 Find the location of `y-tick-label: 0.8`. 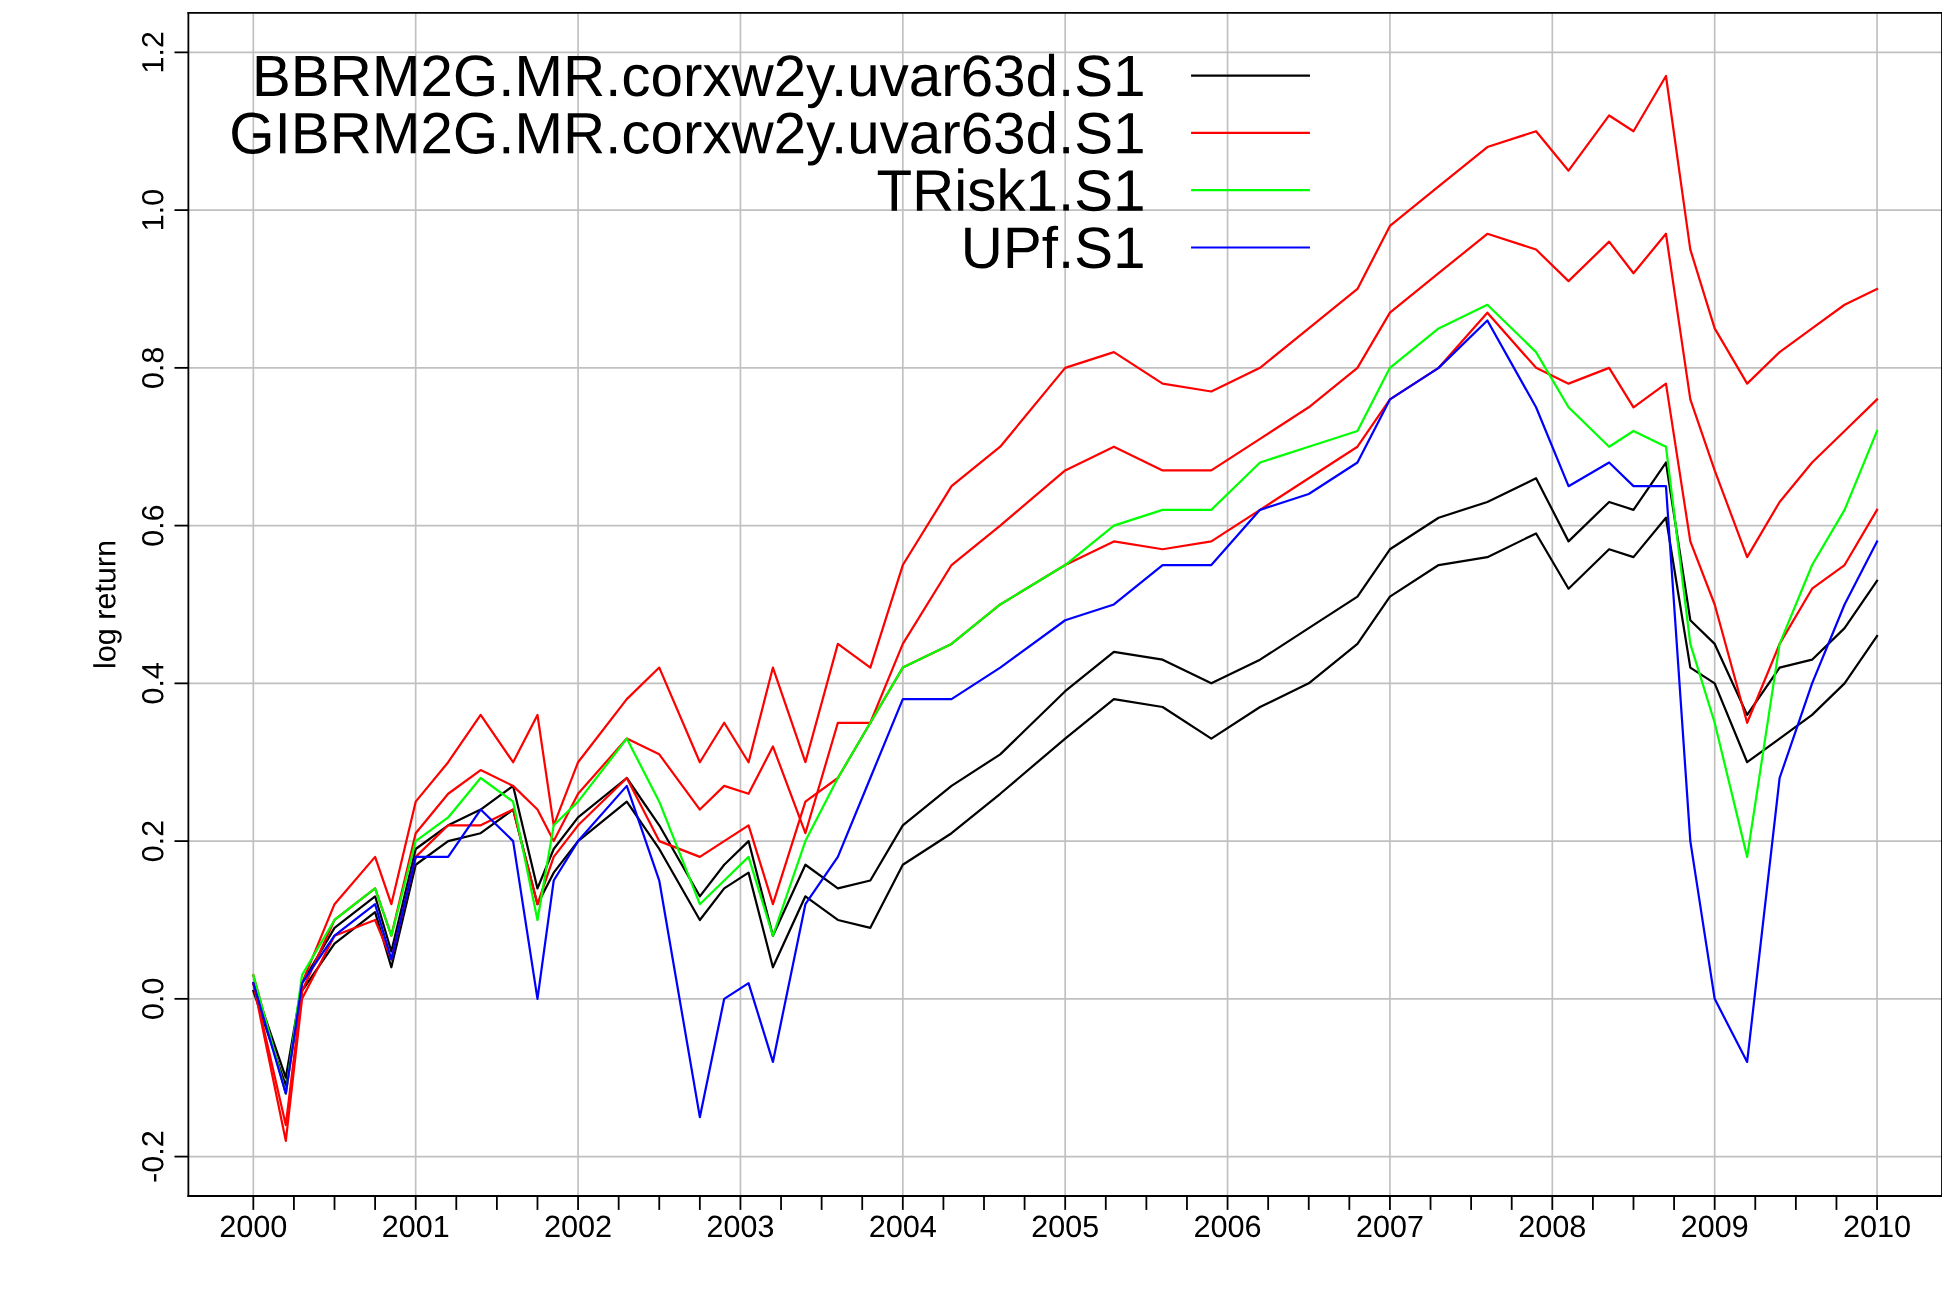

y-tick-label: 0.8 is located at coordinates (152, 367).